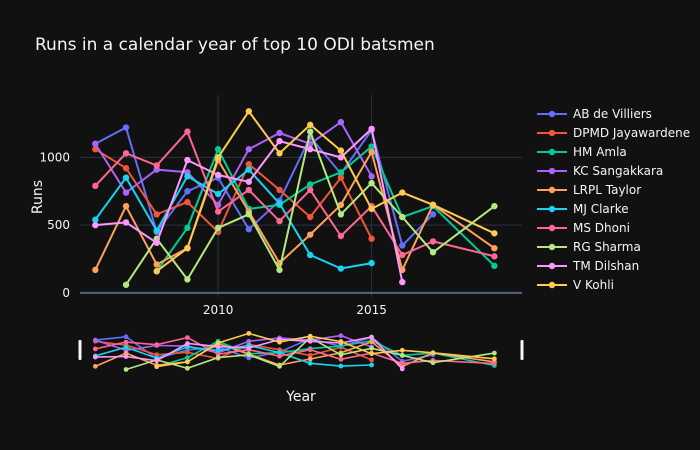 The width and height of the screenshot is (700, 450). What do you see at coordinates (583, 228) in the screenshot?
I see `legend-item: MS Dhoni` at bounding box center [583, 228].